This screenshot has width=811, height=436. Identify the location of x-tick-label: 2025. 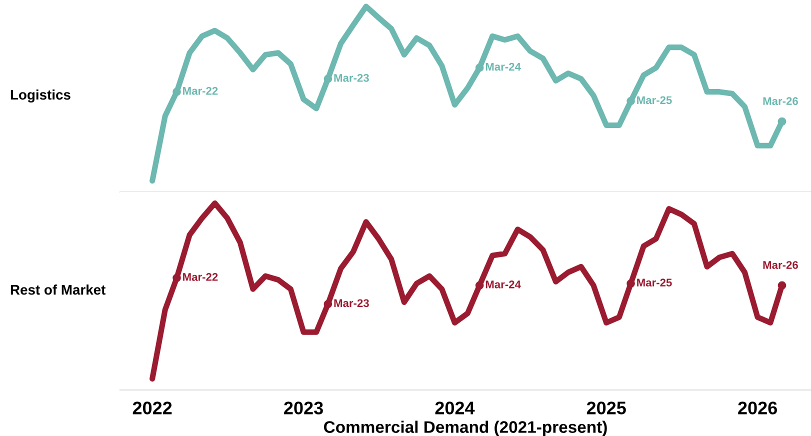
(606, 408).